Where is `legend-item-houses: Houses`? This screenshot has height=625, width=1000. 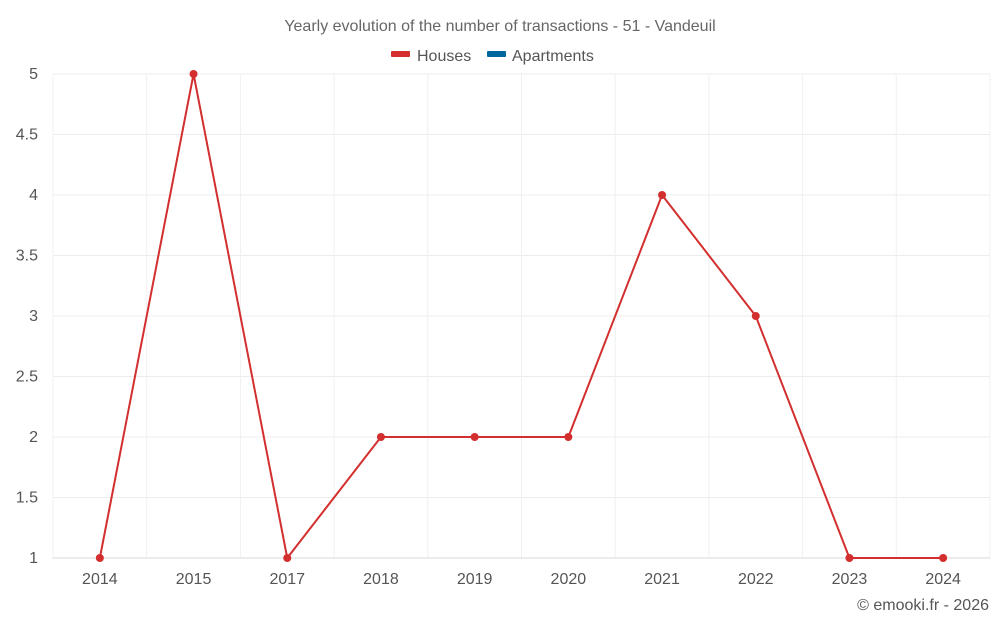
legend-item-houses: Houses is located at coordinates (431, 56).